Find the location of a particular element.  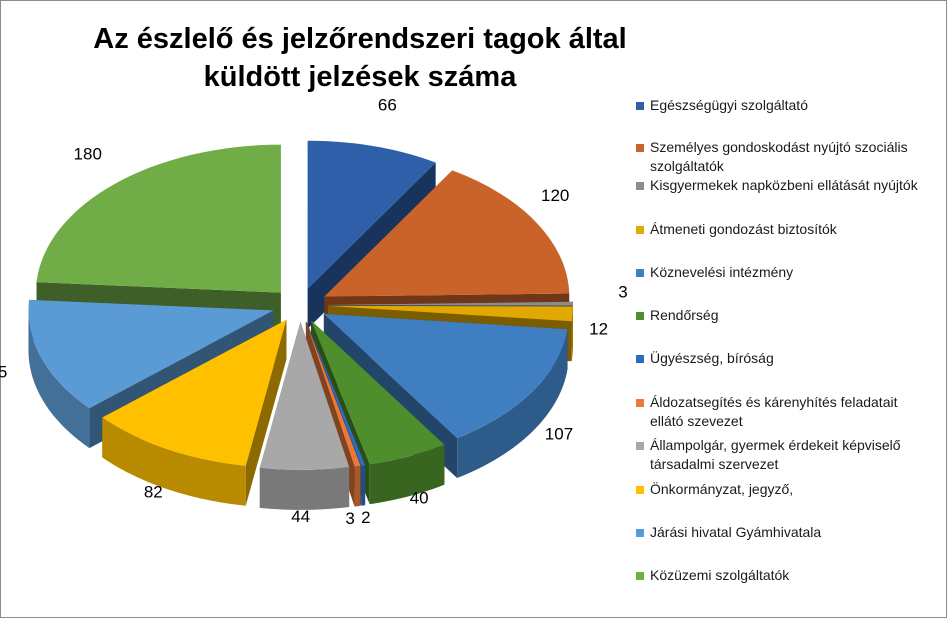

legend-label: Köznevelési intézmény is located at coordinates (722, 272).